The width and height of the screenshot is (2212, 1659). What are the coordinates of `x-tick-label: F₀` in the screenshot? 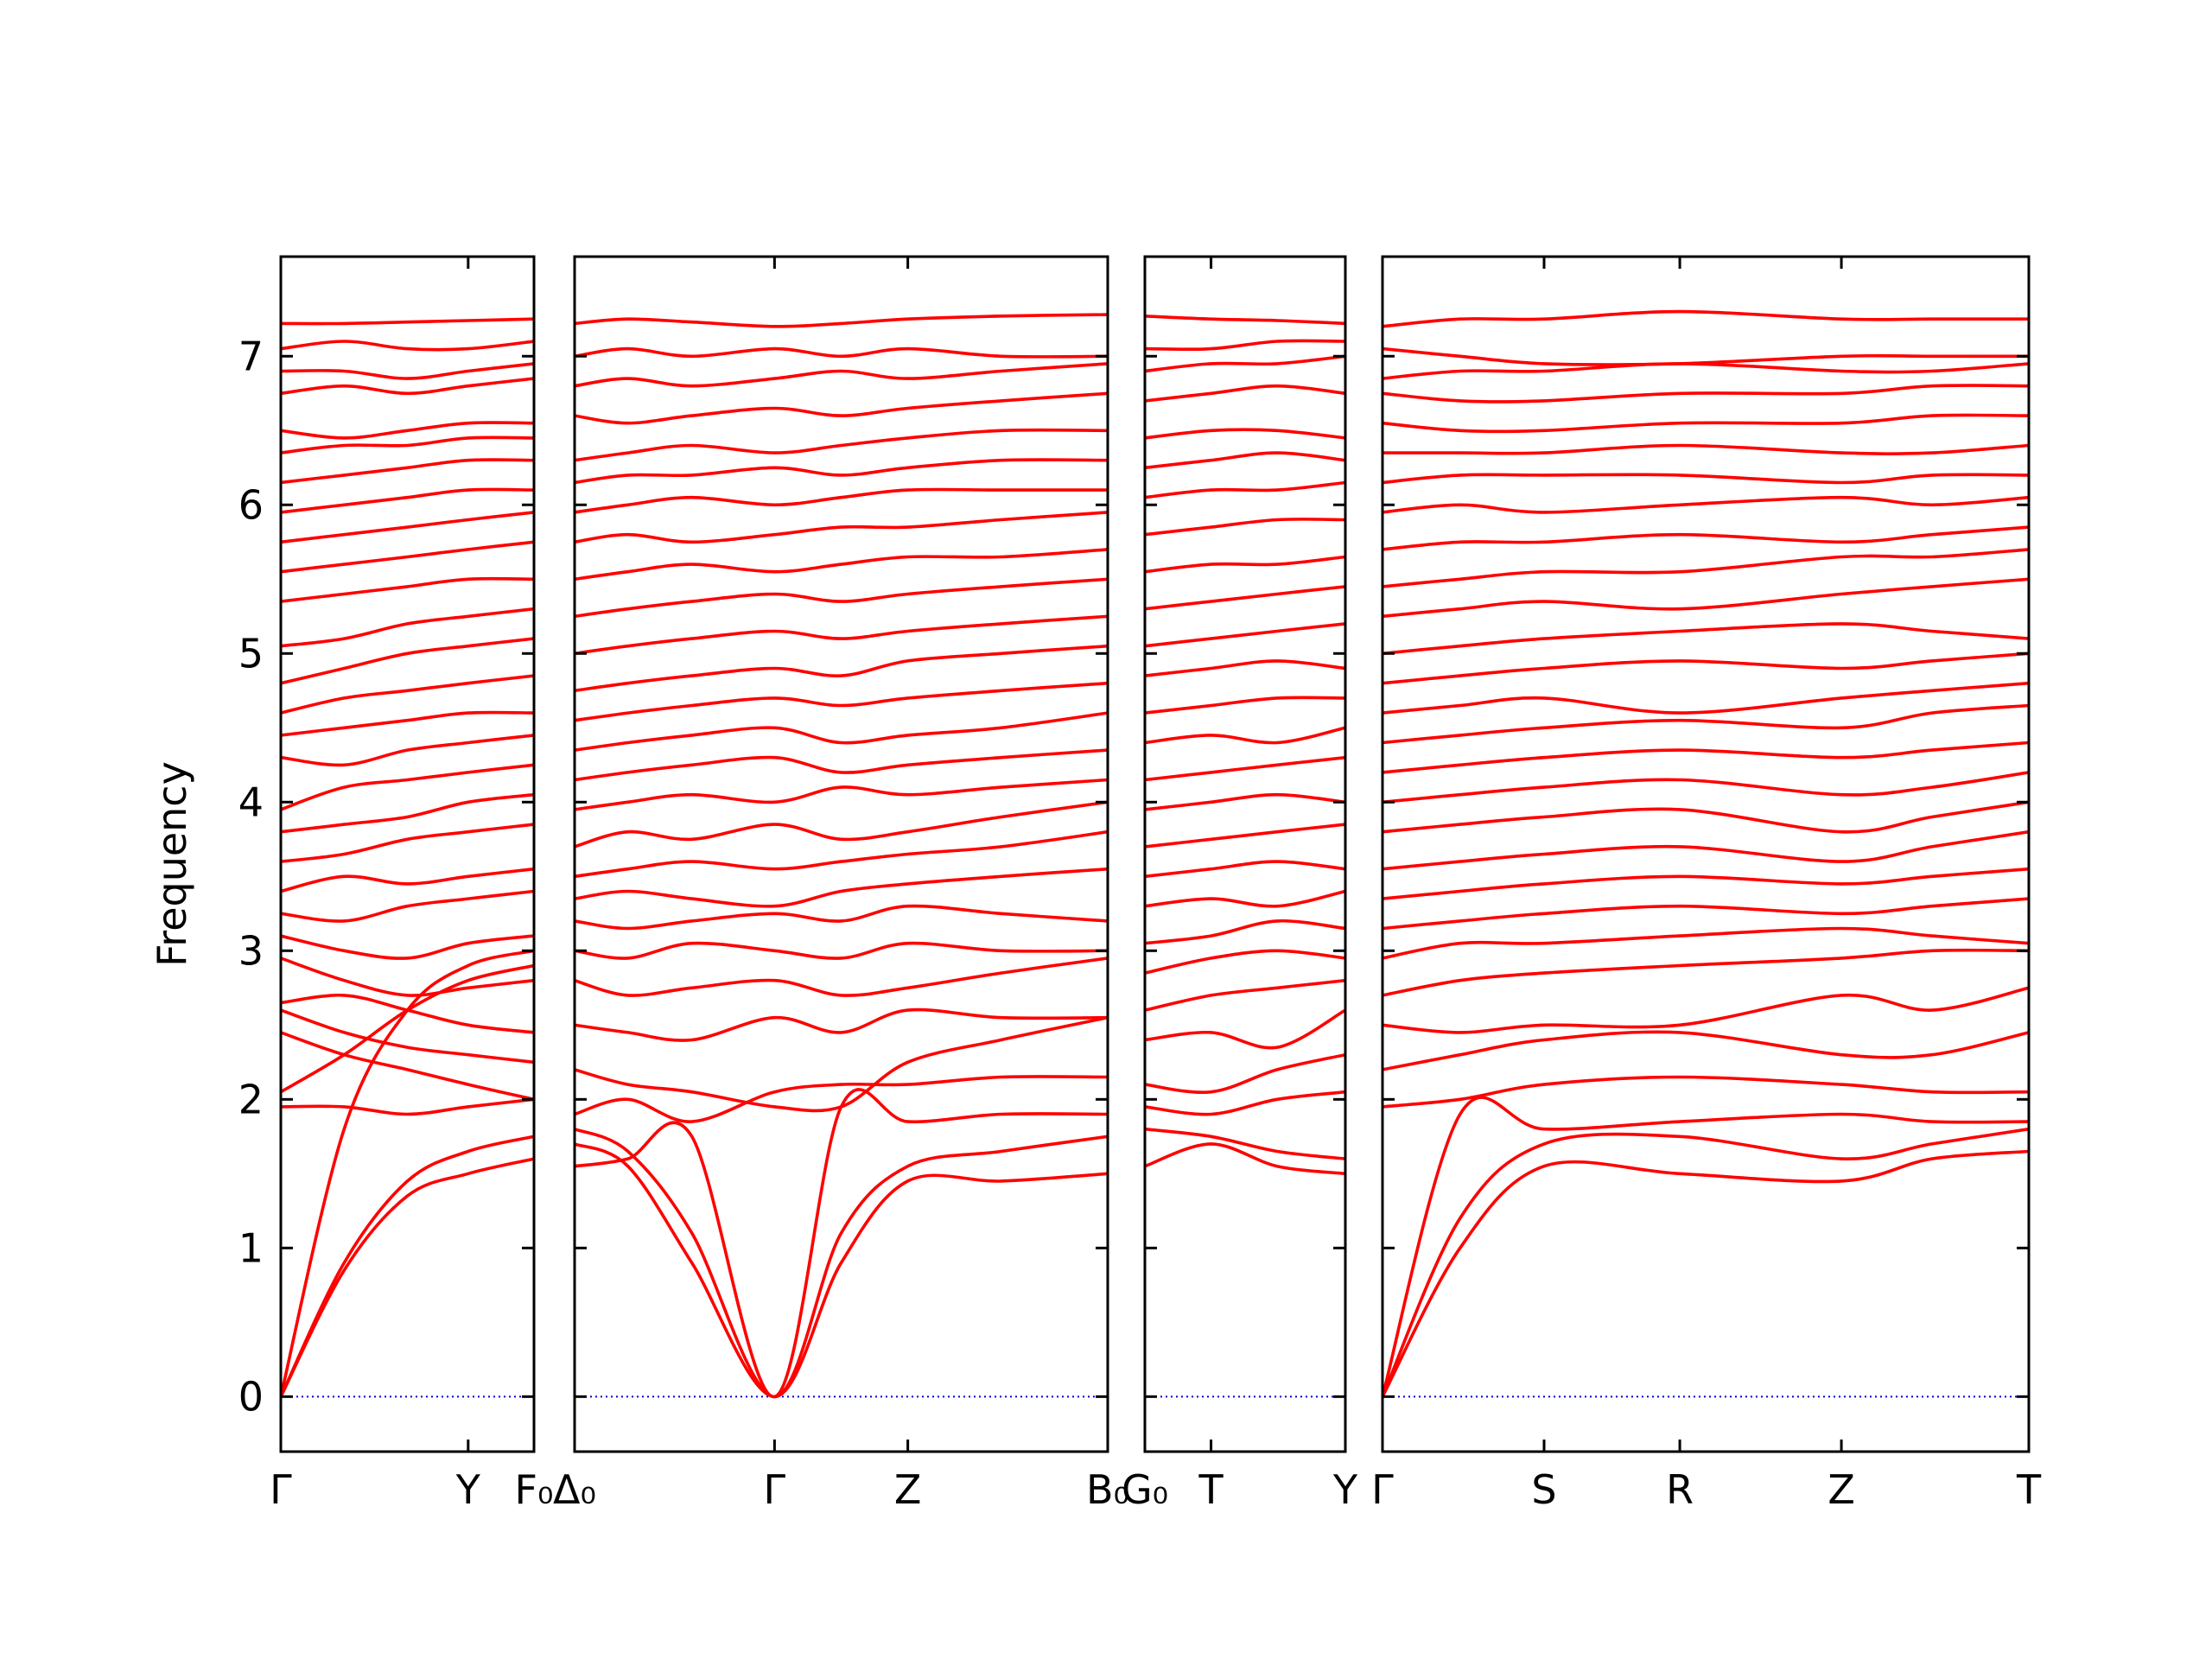 It's located at (534, 1489).